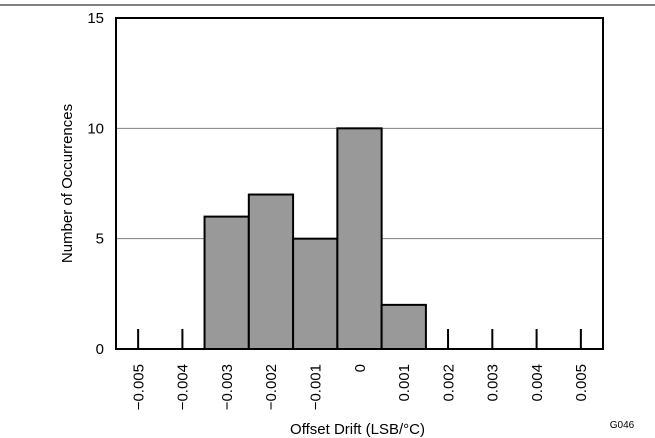 This screenshot has width=655, height=438. Describe the element at coordinates (138, 387) in the screenshot. I see `x-tick-label: −0.005` at that location.